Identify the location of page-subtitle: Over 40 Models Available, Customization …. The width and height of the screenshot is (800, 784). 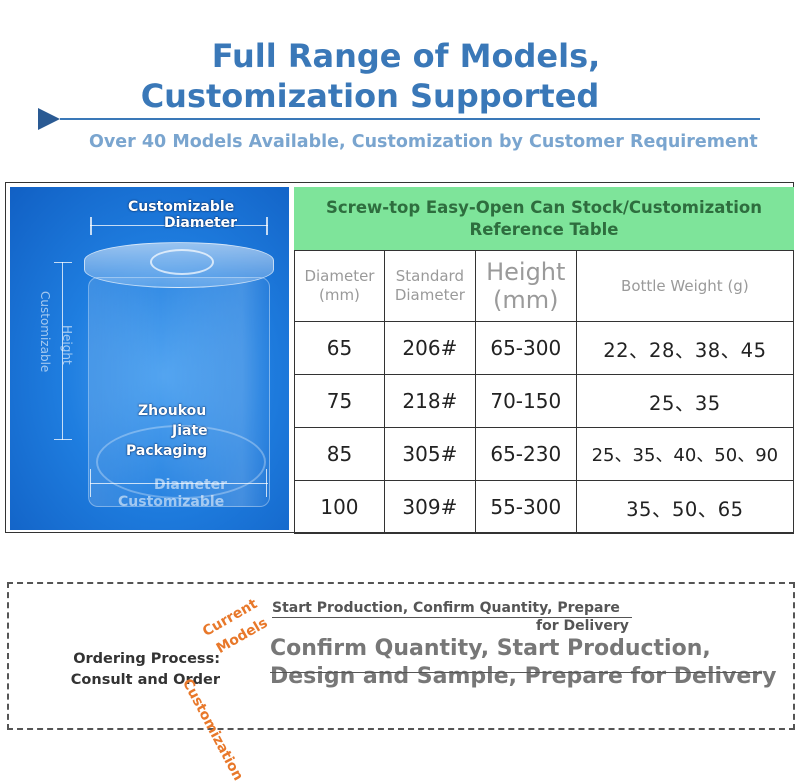
(423, 142).